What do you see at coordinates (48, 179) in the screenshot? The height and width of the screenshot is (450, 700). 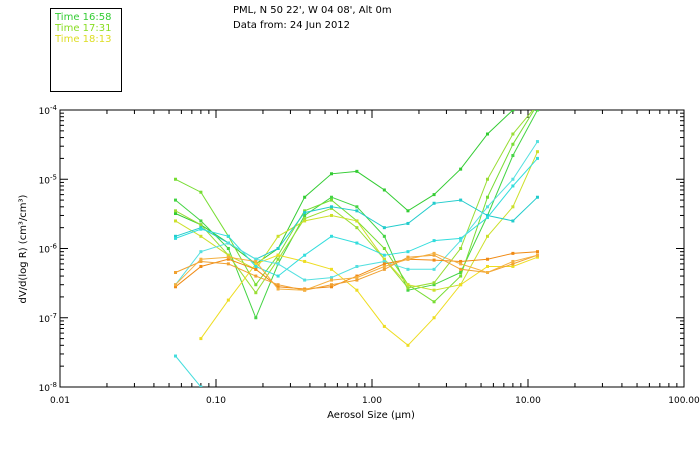 I see `y-tick-label: 10-5` at bounding box center [48, 179].